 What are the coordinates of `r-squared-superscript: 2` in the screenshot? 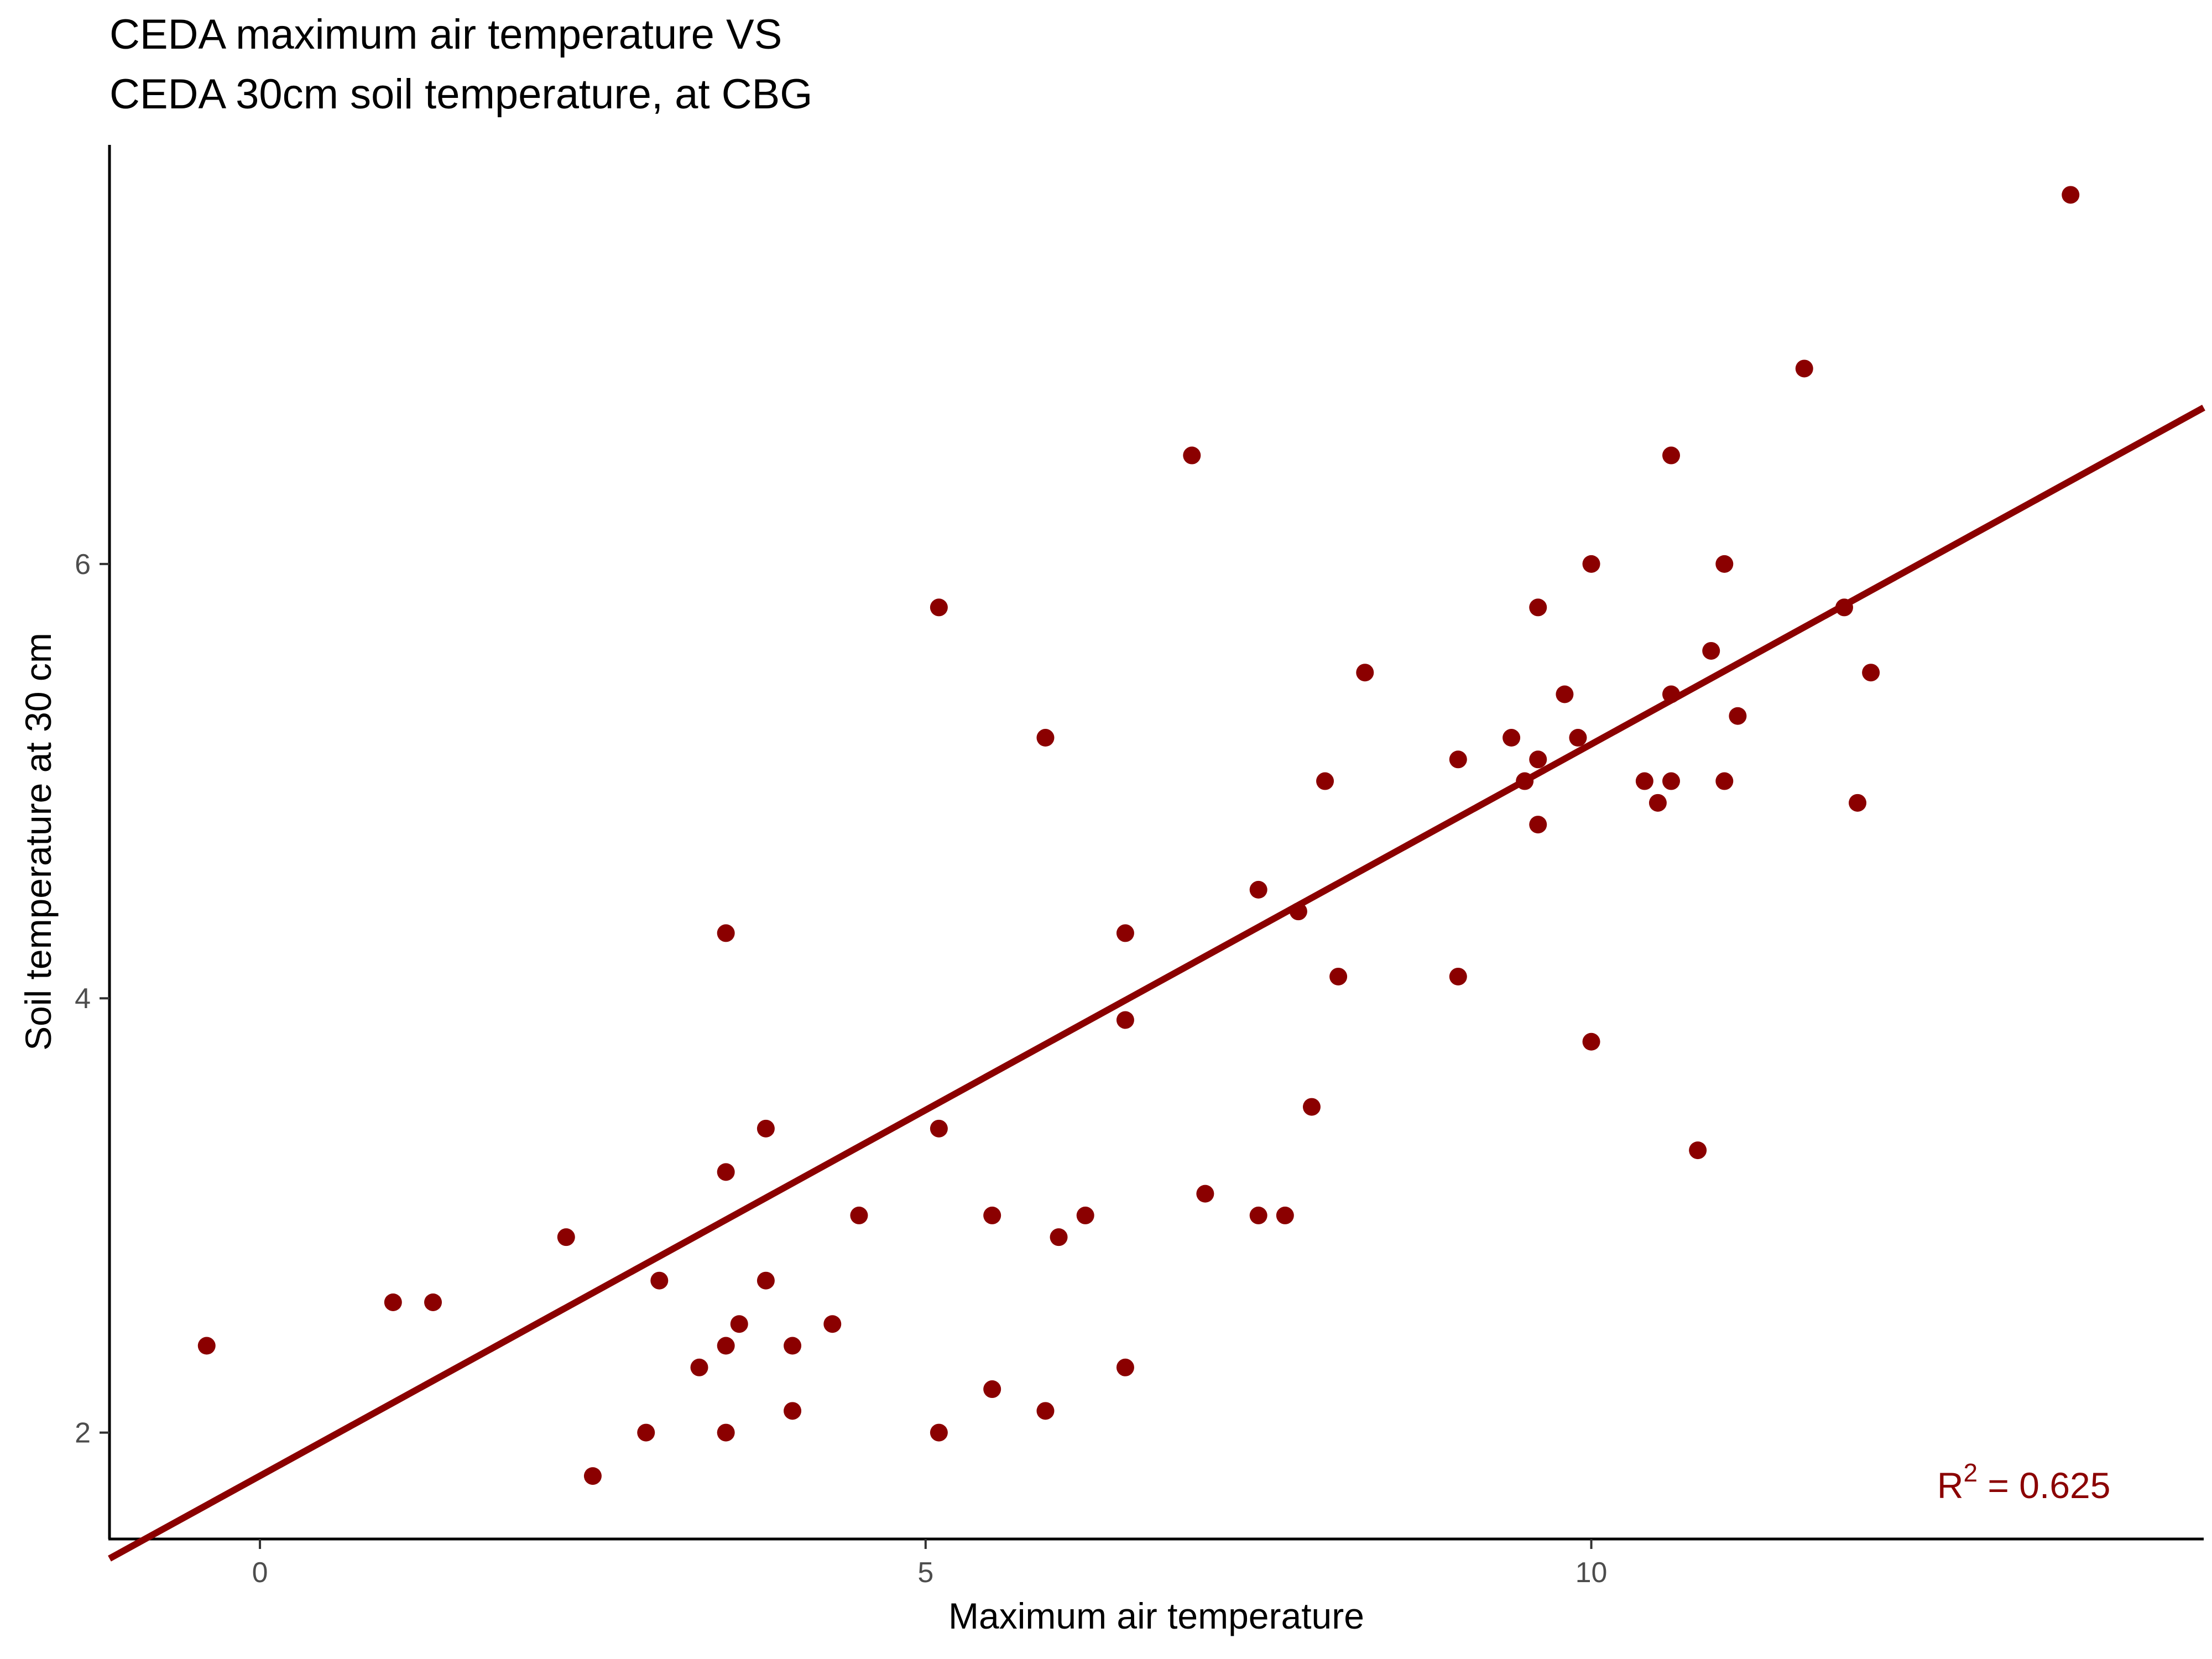 It's located at (1971, 1473).